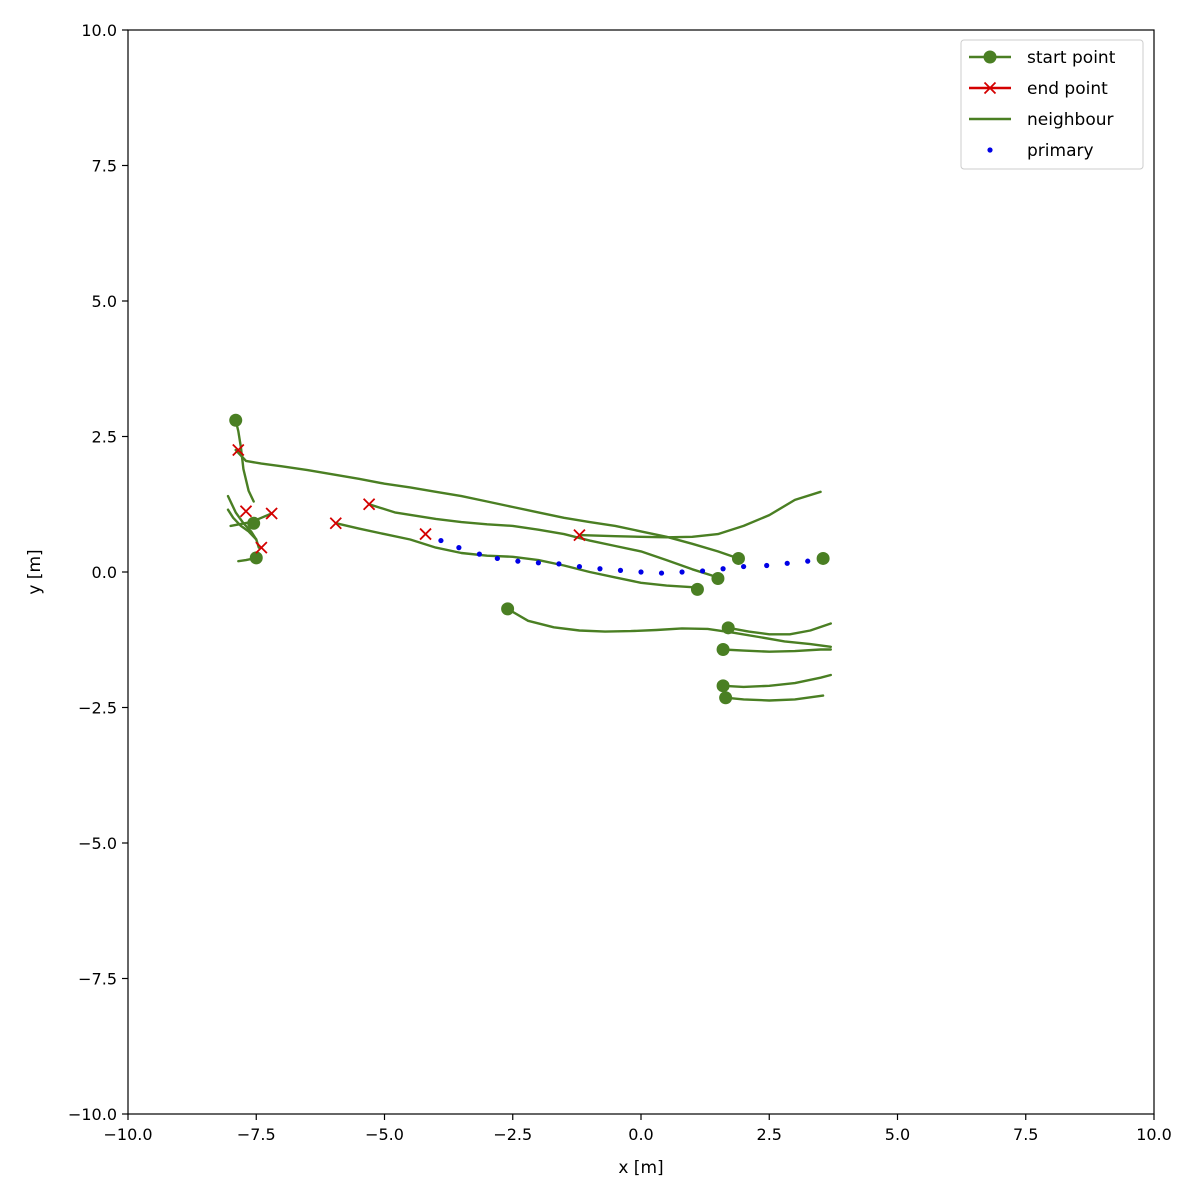  Describe the element at coordinates (990, 88) in the screenshot. I see `legend-end-marker` at that location.